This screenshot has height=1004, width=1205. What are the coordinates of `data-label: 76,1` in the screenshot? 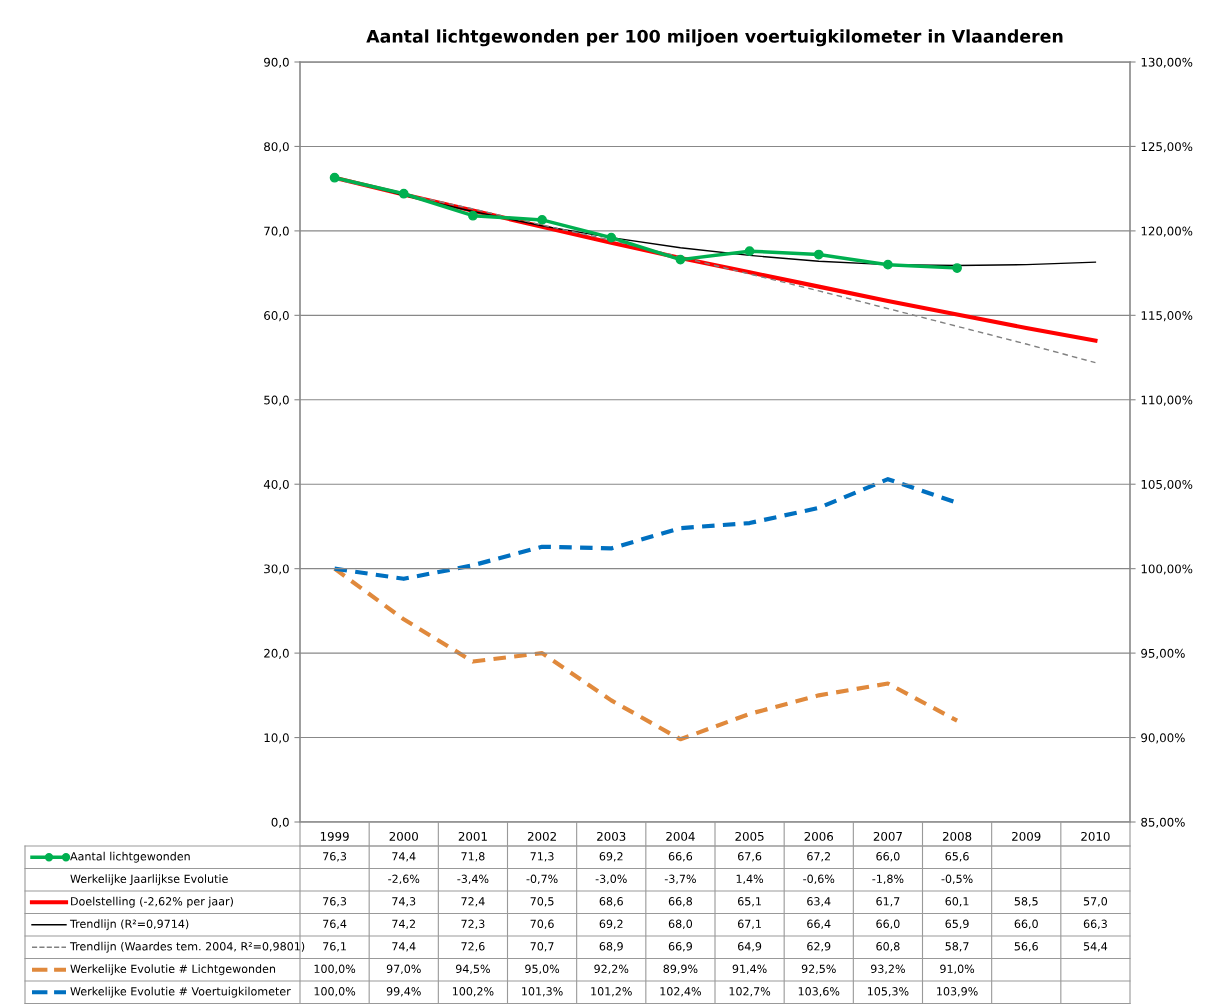 It's located at (334, 947).